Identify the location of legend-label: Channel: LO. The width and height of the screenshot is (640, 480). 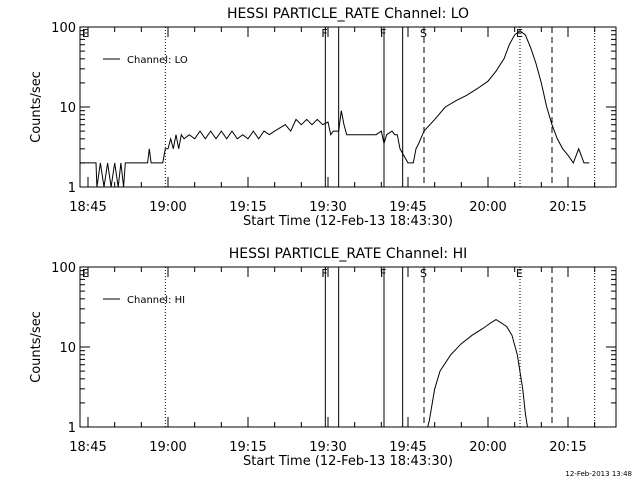
(157, 60).